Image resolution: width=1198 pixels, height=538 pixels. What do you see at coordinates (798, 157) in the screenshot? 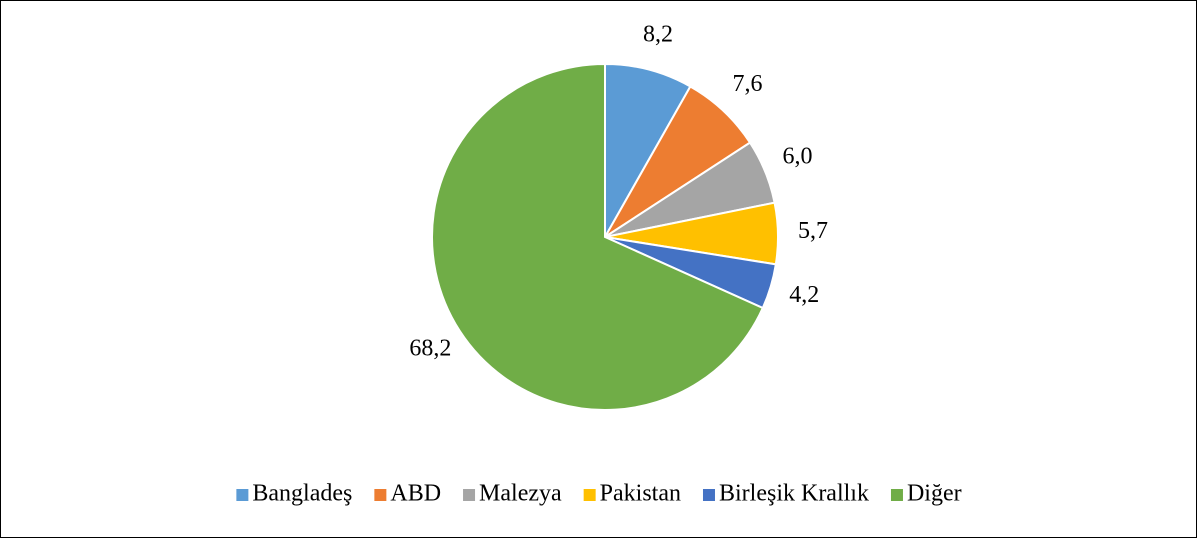
I see `data-label: 6,0` at bounding box center [798, 157].